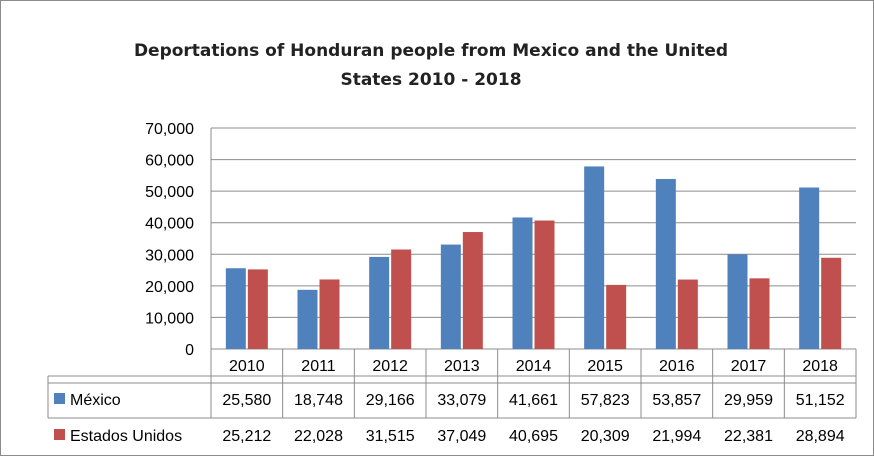 This screenshot has height=456, width=874. Describe the element at coordinates (594, 257) in the screenshot. I see `bar-mexico-2015` at that location.